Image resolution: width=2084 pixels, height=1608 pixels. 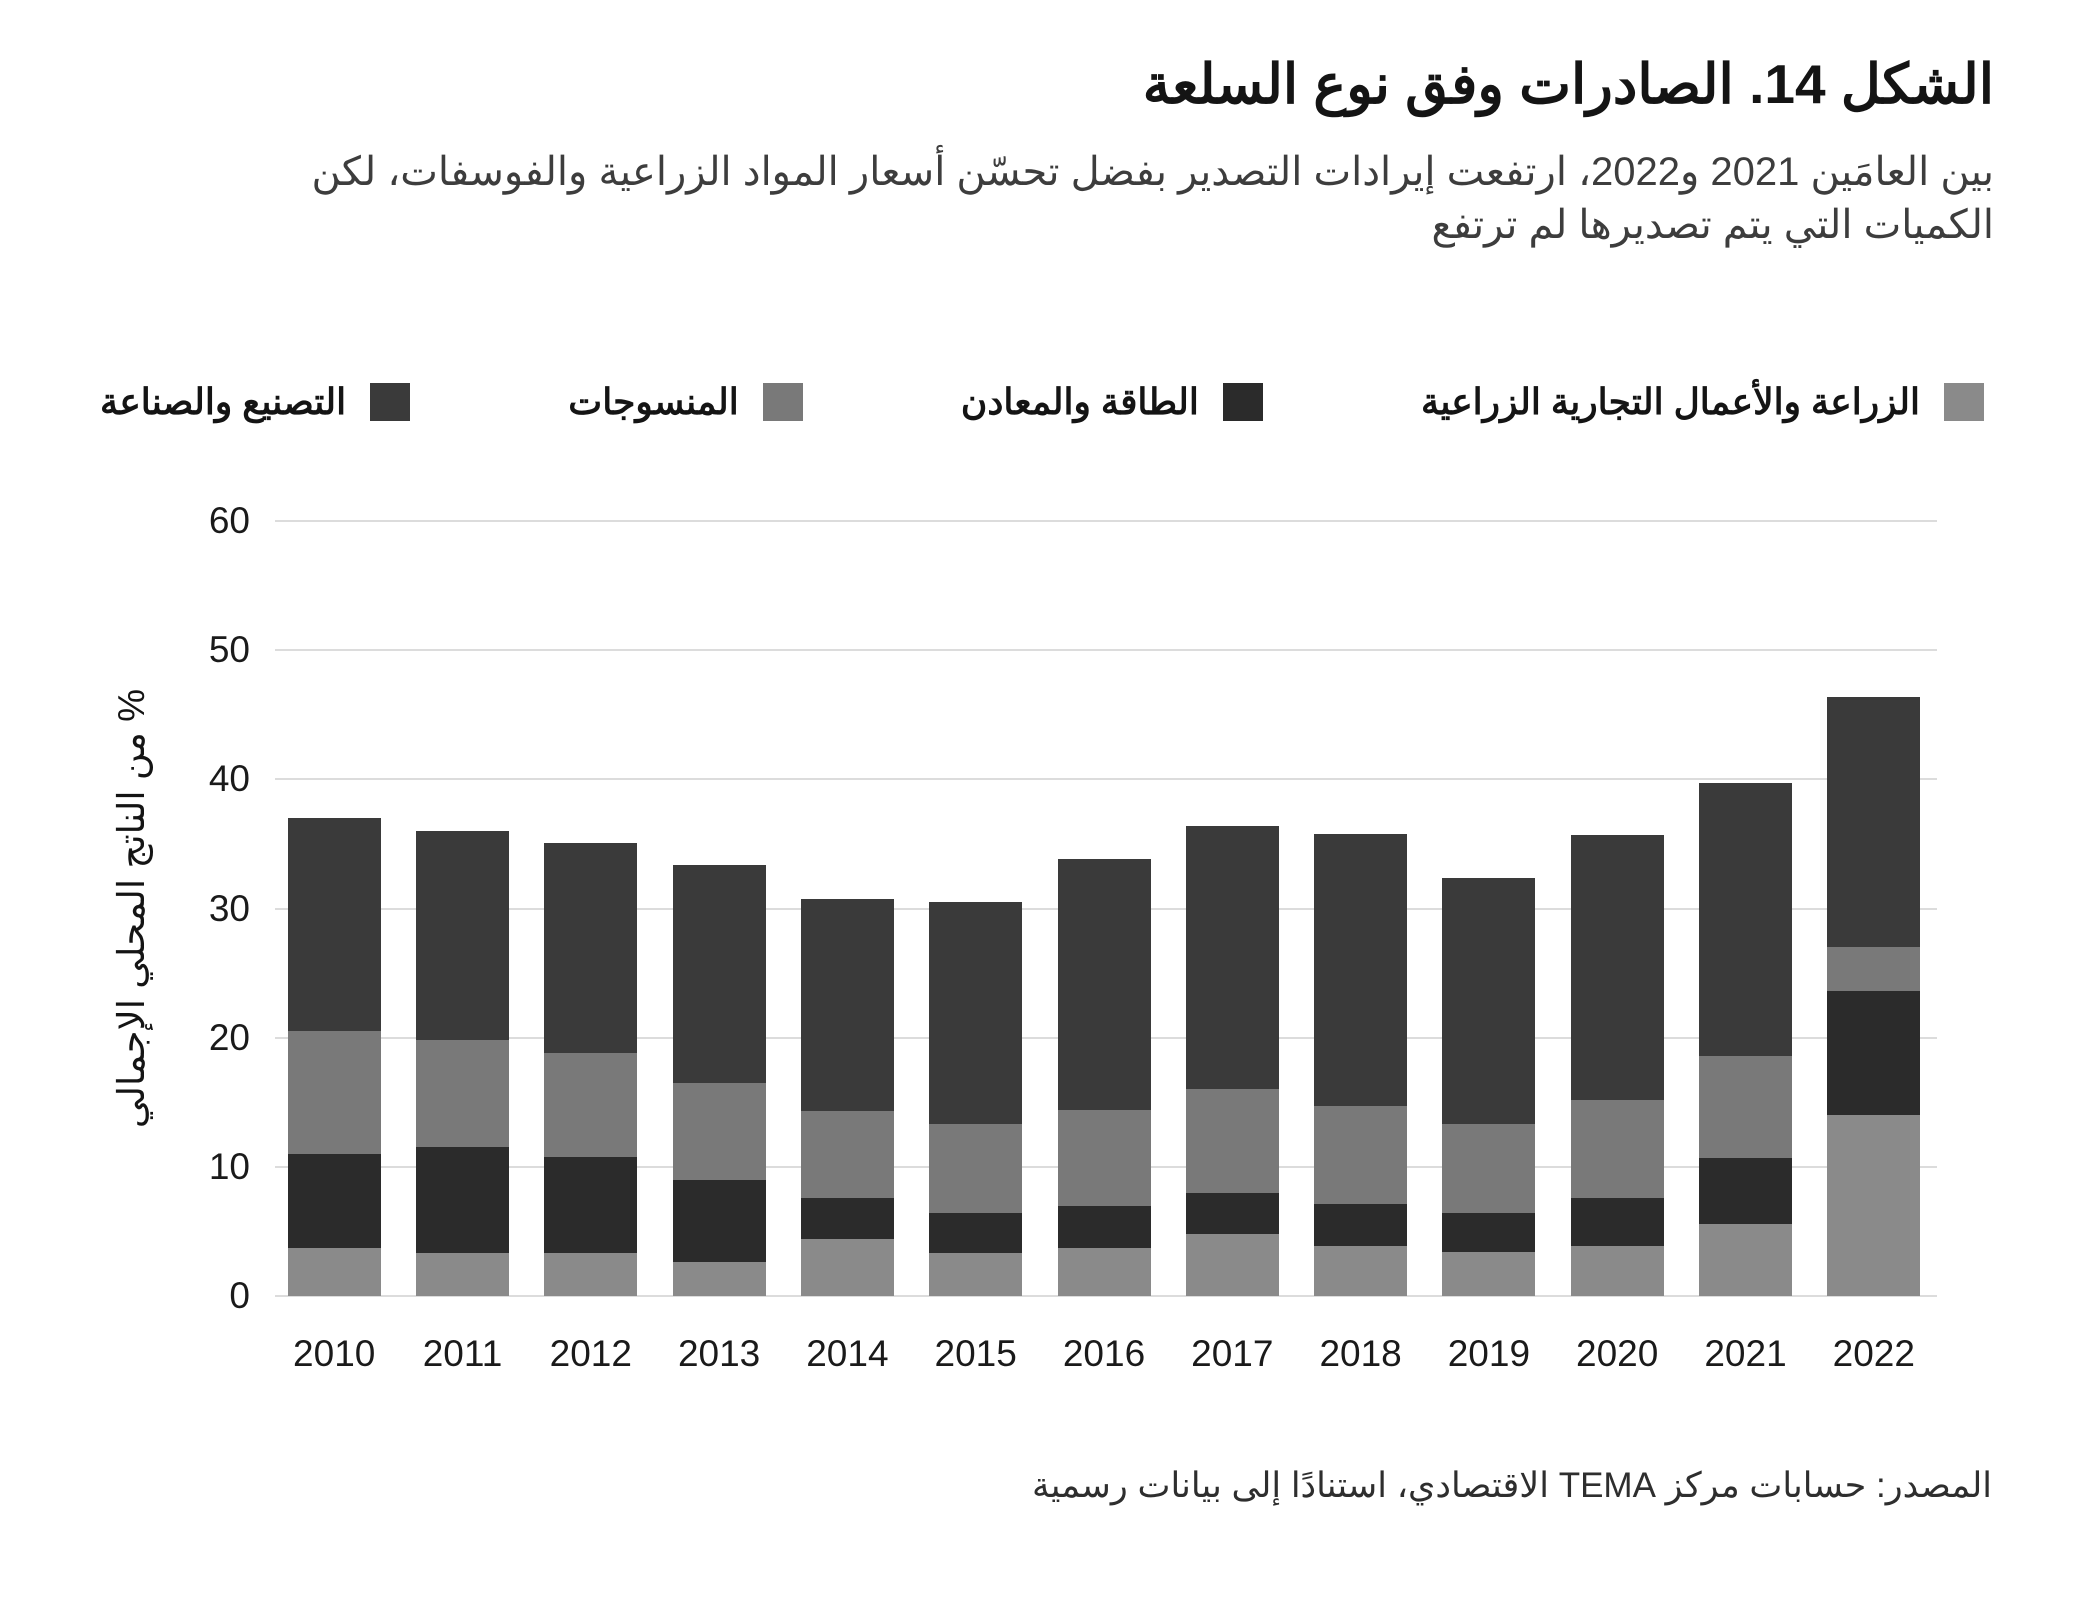 What do you see at coordinates (1745, 1190) in the screenshot?
I see `bar-segment-energy-minerals-2021` at bounding box center [1745, 1190].